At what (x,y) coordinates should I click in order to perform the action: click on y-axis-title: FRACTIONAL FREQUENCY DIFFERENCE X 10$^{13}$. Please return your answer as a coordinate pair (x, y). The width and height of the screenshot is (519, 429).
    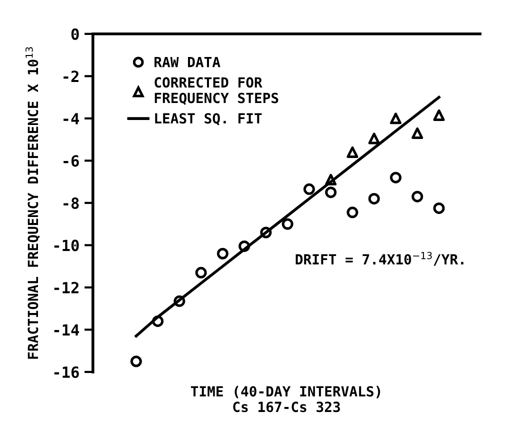
    Looking at the image, I should click on (32, 203).